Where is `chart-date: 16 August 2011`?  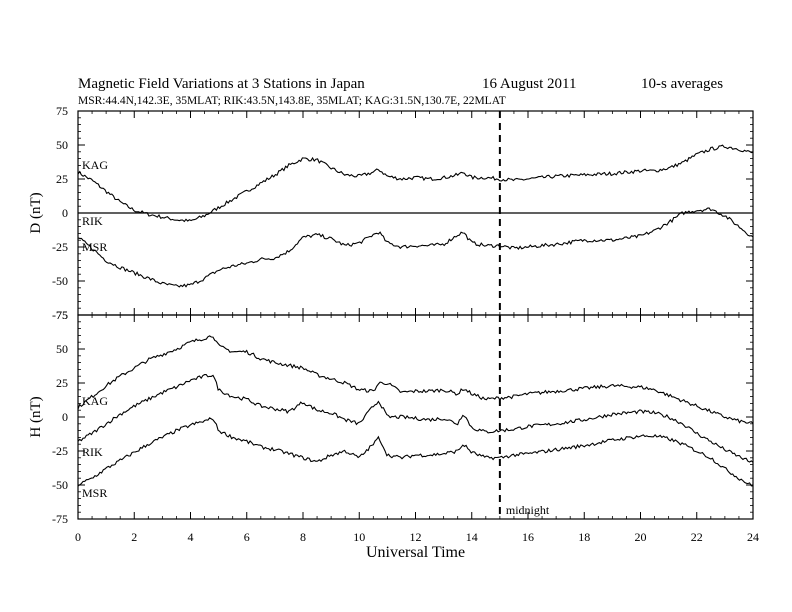
chart-date: 16 August 2011 is located at coordinates (529, 84).